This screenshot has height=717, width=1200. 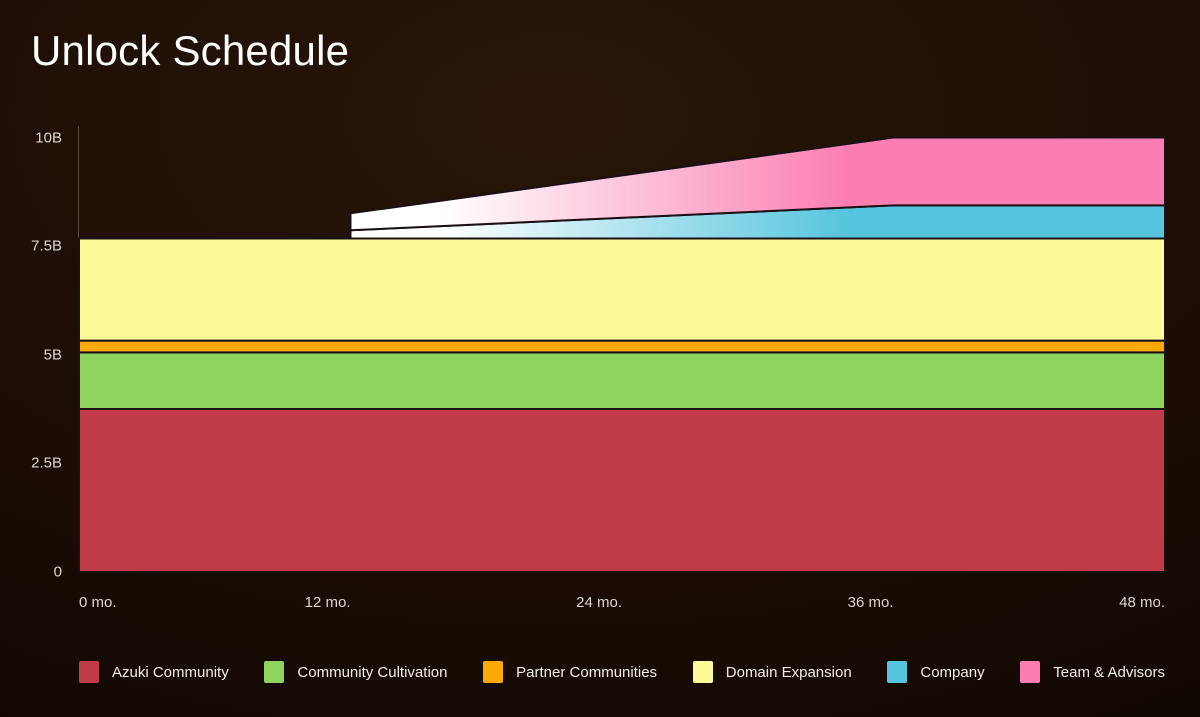 I want to click on legend-swatch-azuki-community, so click(x=89, y=672).